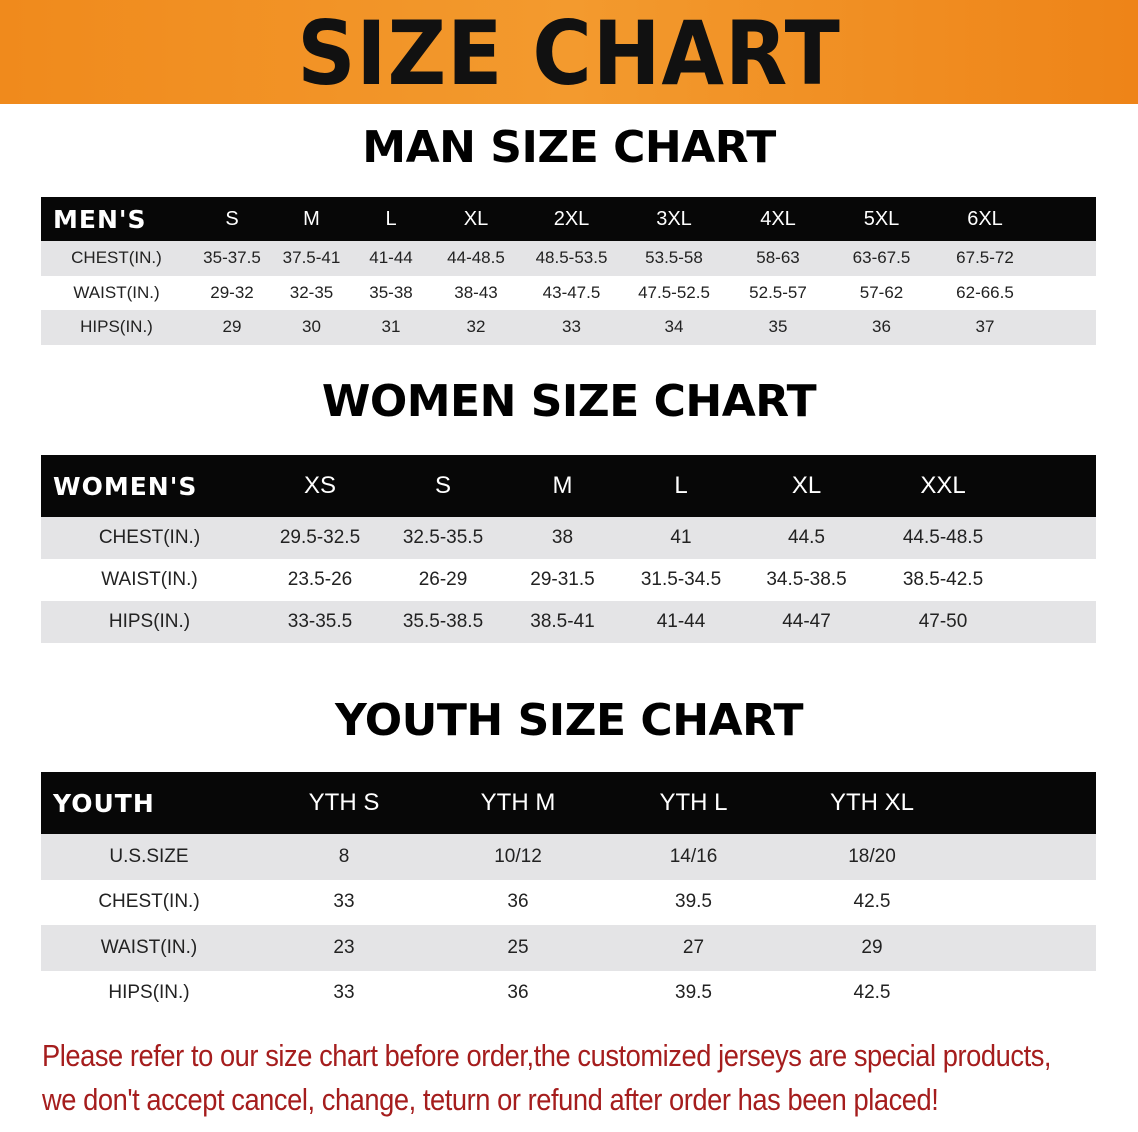  What do you see at coordinates (674, 292) in the screenshot?
I see `measurement-cell: 47.5-52.5` at bounding box center [674, 292].